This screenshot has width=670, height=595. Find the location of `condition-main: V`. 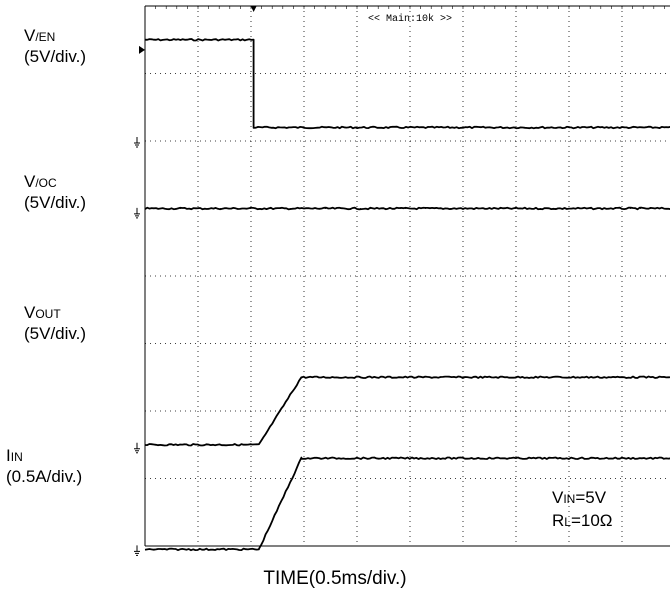

condition-main: V is located at coordinates (558, 497).